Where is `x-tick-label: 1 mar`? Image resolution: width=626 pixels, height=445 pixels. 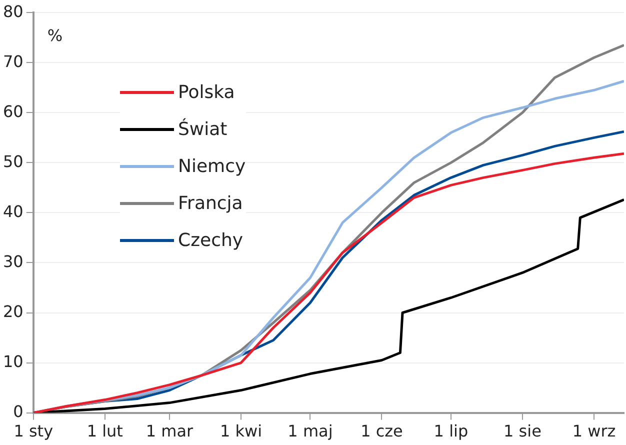
x-tick-label: 1 mar is located at coordinates (170, 431).